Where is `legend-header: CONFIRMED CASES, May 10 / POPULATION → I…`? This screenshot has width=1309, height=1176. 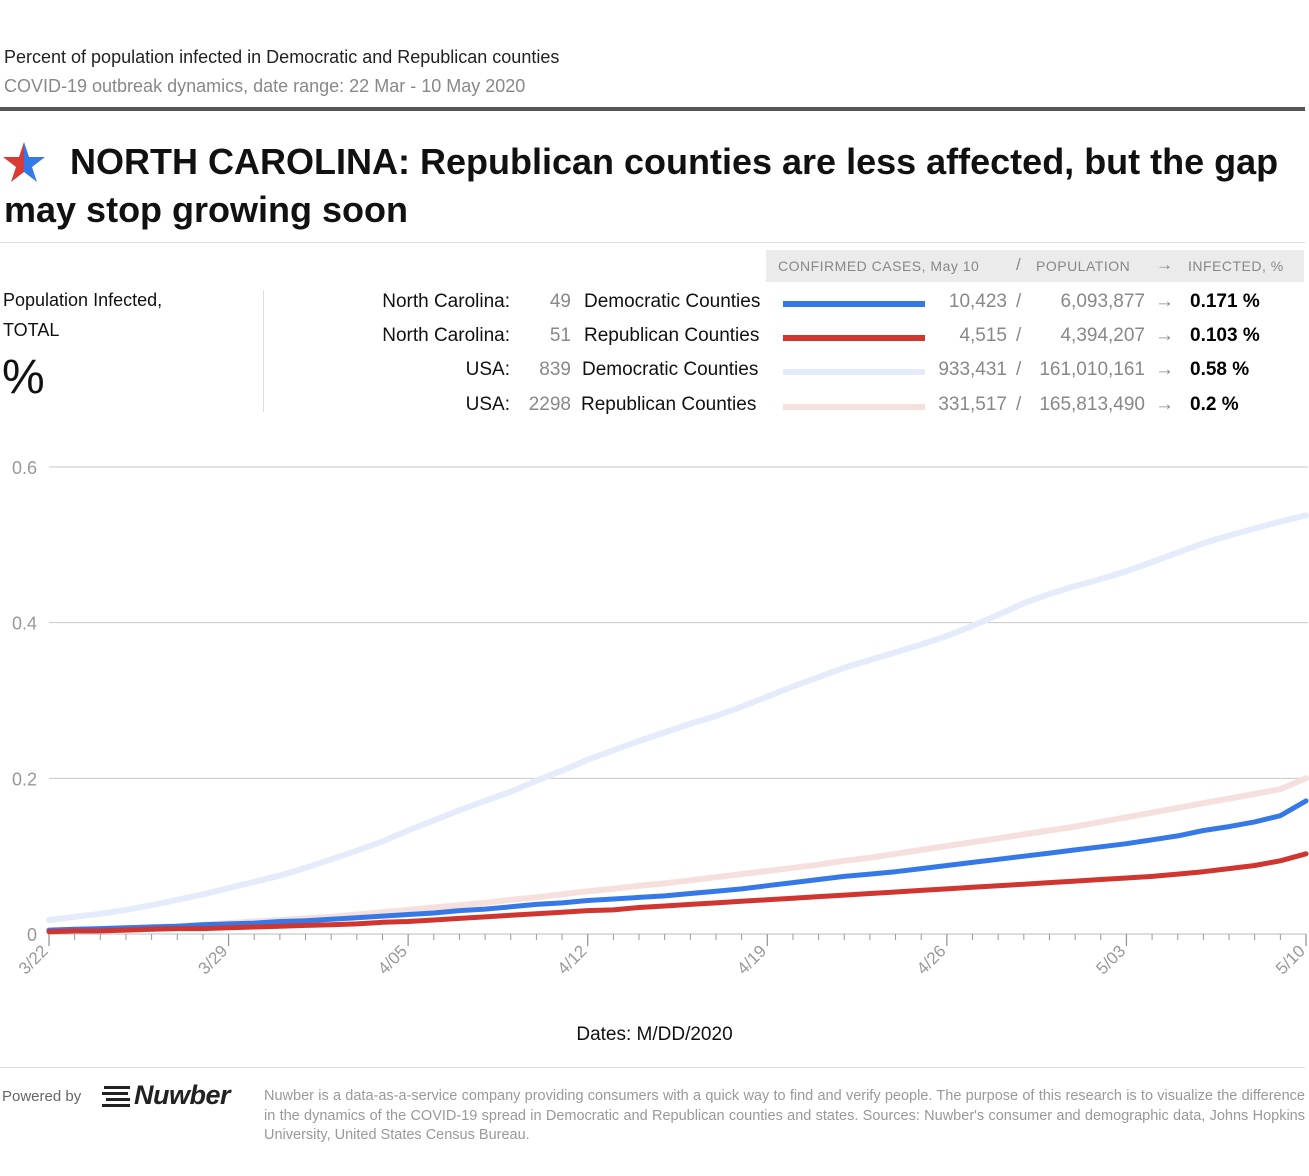 legend-header: CONFIRMED CASES, May 10 / POPULATION → I… is located at coordinates (1035, 266).